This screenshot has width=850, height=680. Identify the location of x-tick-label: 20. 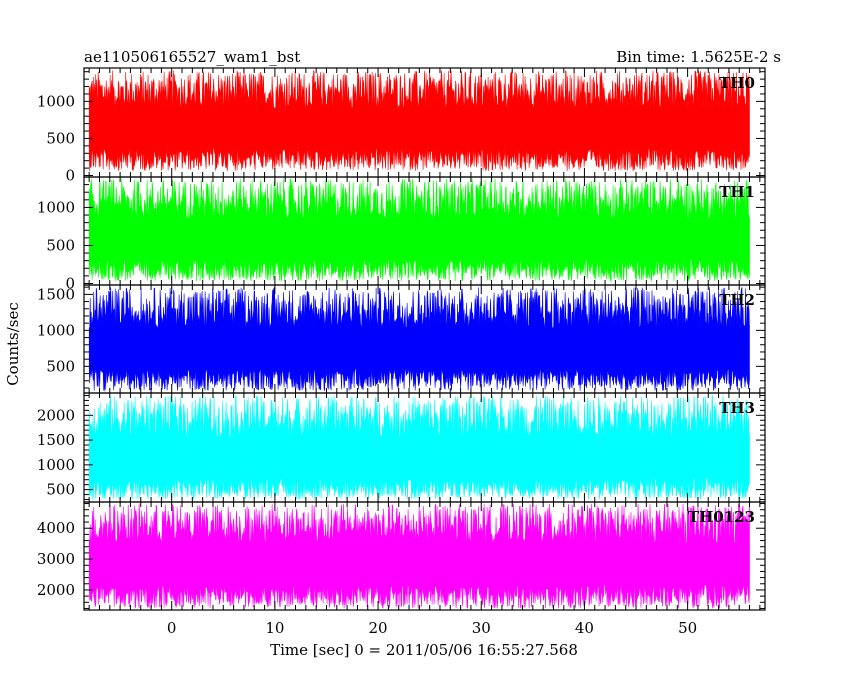
(378, 628).